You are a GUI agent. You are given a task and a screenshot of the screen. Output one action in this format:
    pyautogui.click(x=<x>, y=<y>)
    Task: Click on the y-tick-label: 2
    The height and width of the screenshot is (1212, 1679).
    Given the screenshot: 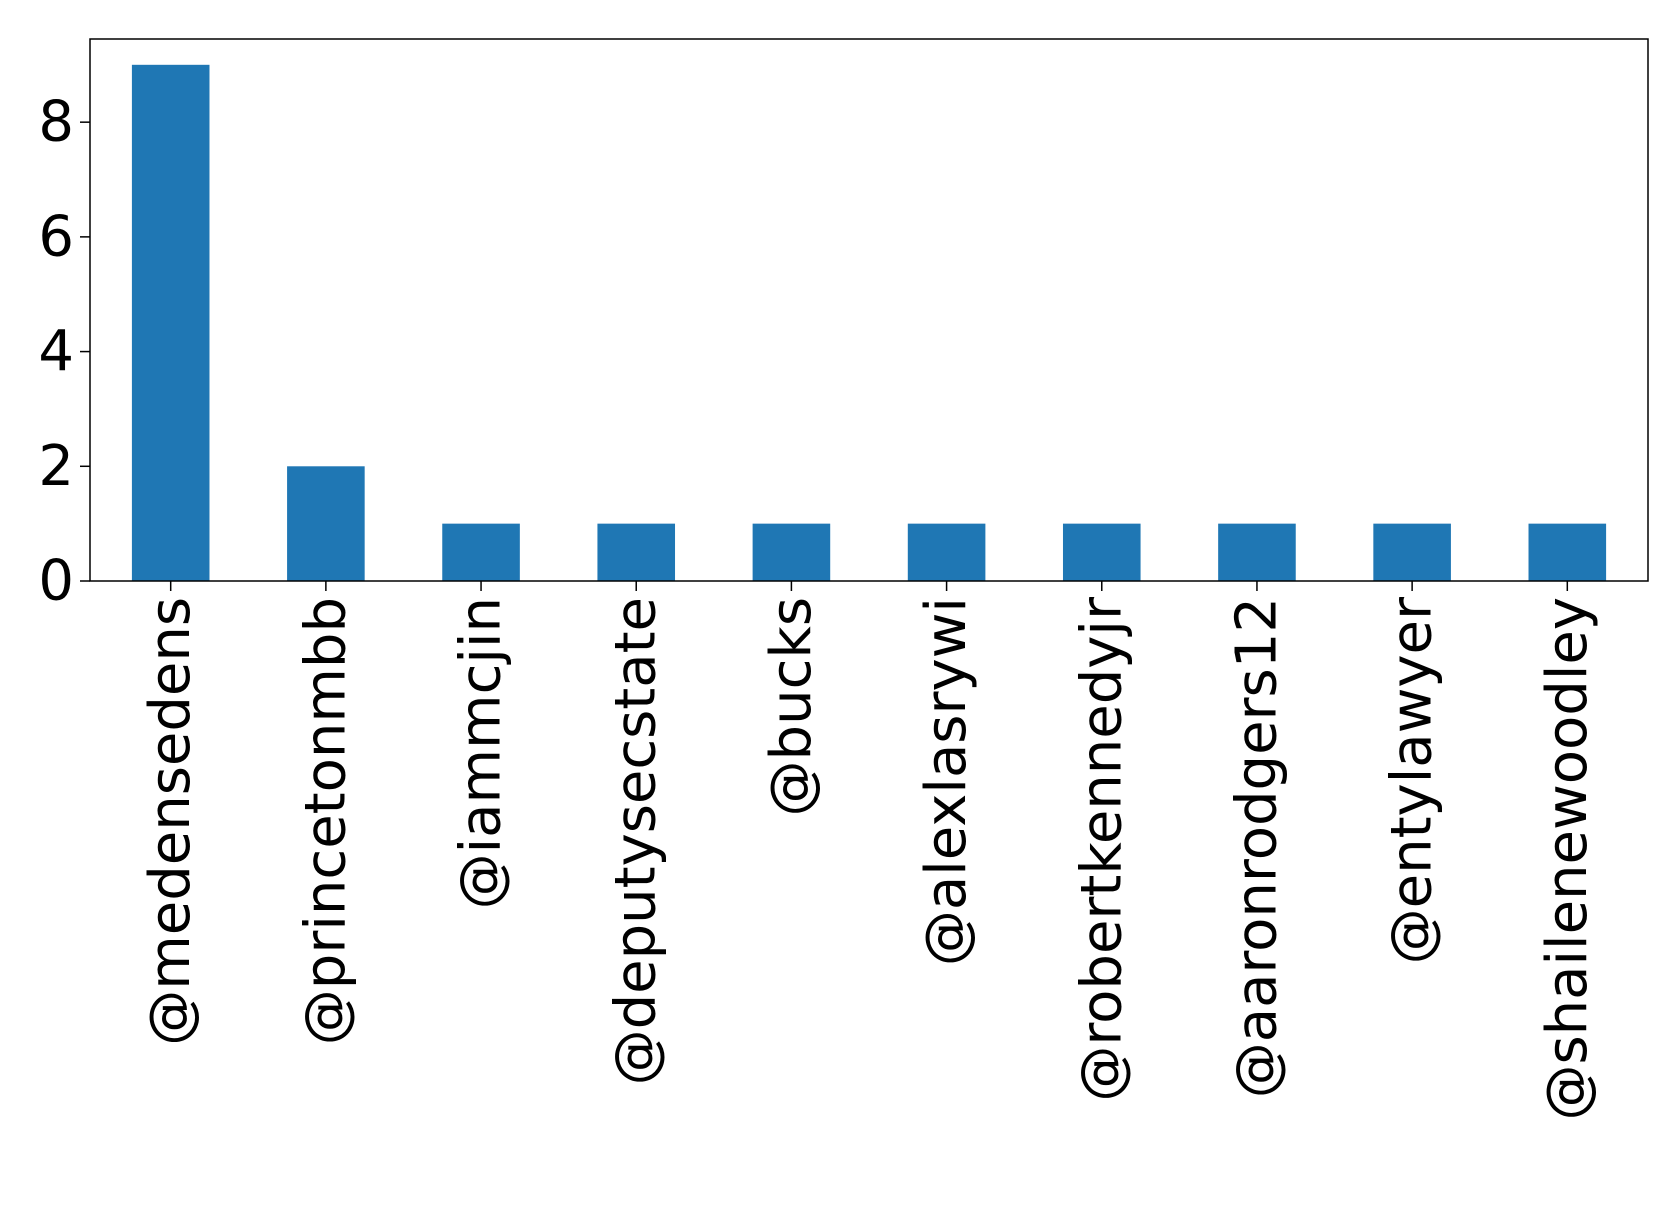 What is the action you would take?
    pyautogui.click(x=56, y=466)
    